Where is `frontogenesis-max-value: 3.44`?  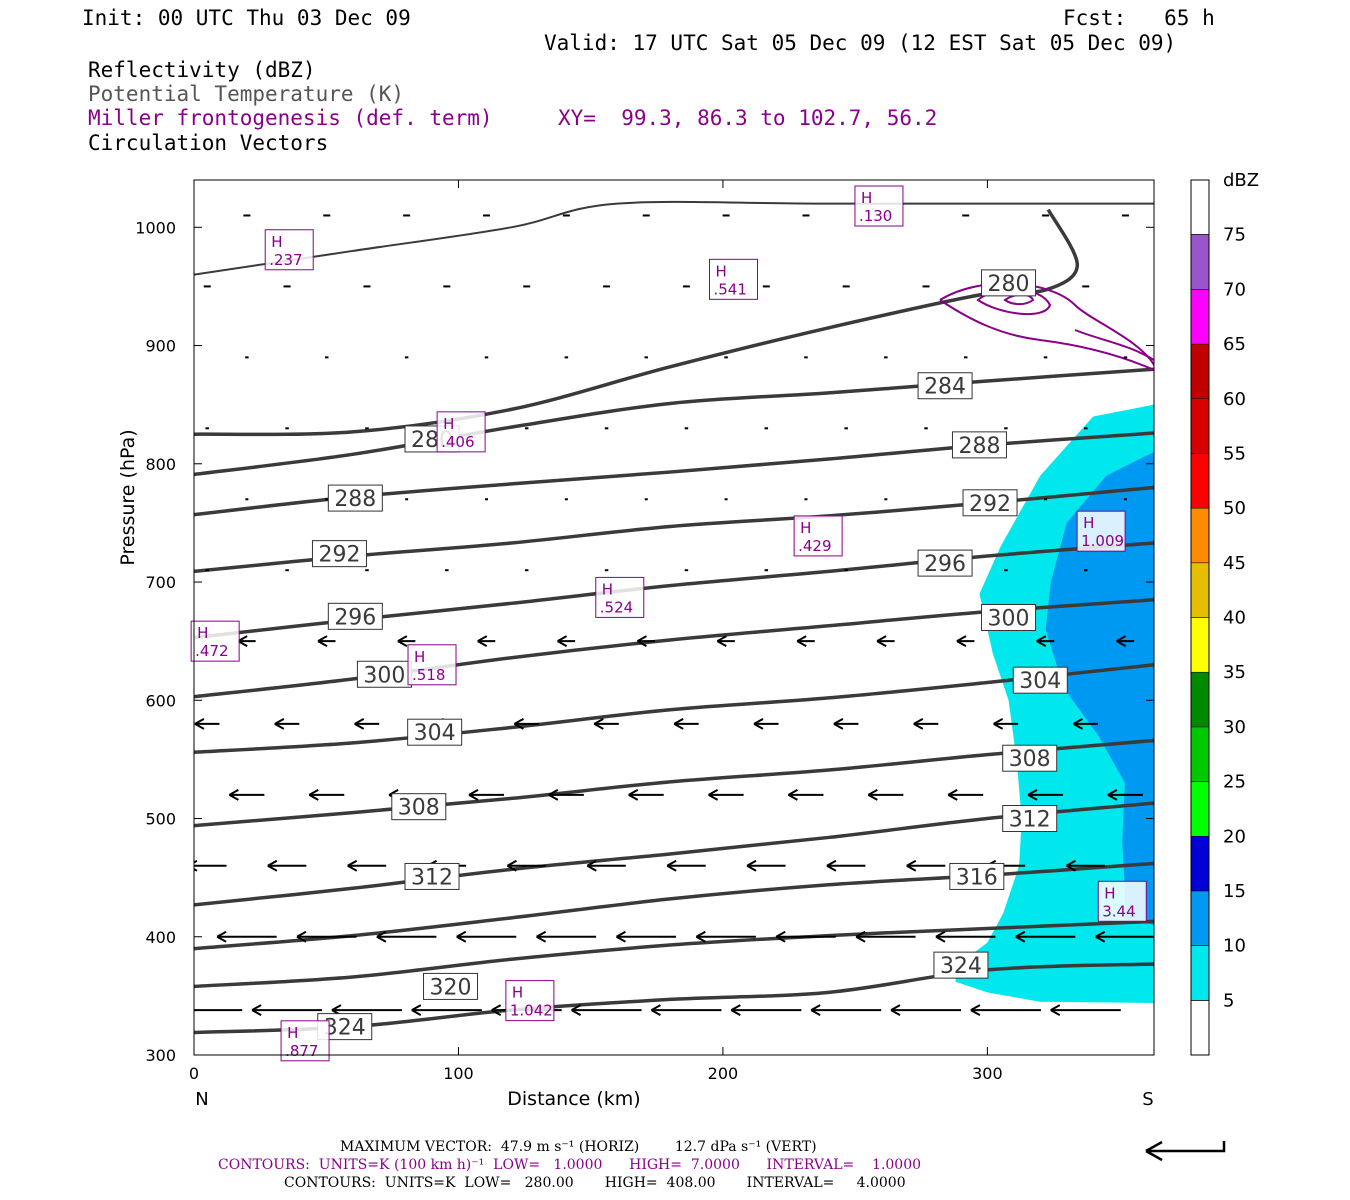
frontogenesis-max-value: 3.44 is located at coordinates (1118, 911).